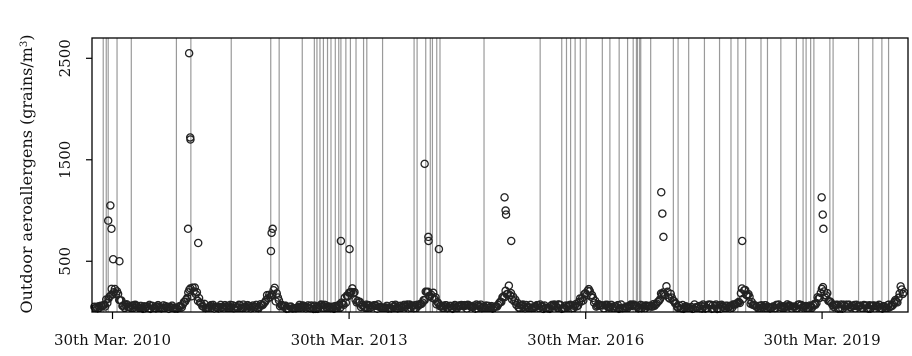 Image resolution: width=912 pixels, height=356 pixels. What do you see at coordinates (65, 58) in the screenshot?
I see `y-tick-label: 2500` at bounding box center [65, 58].